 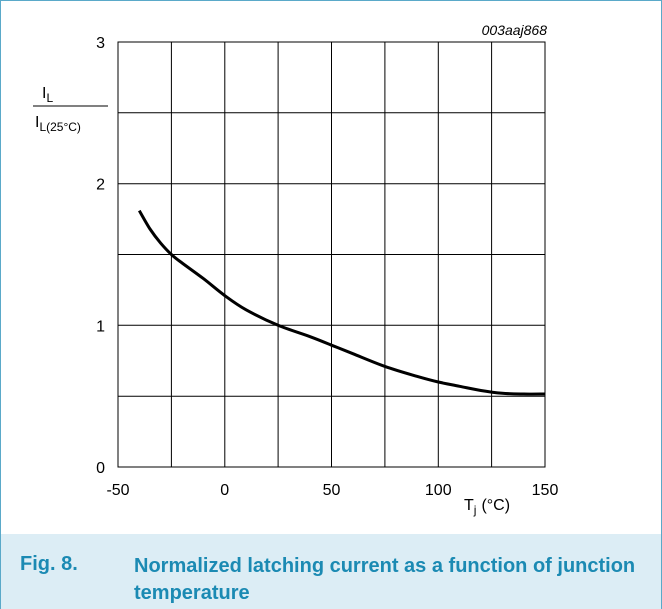 I want to click on x-tick-label: -50, so click(x=117, y=490).